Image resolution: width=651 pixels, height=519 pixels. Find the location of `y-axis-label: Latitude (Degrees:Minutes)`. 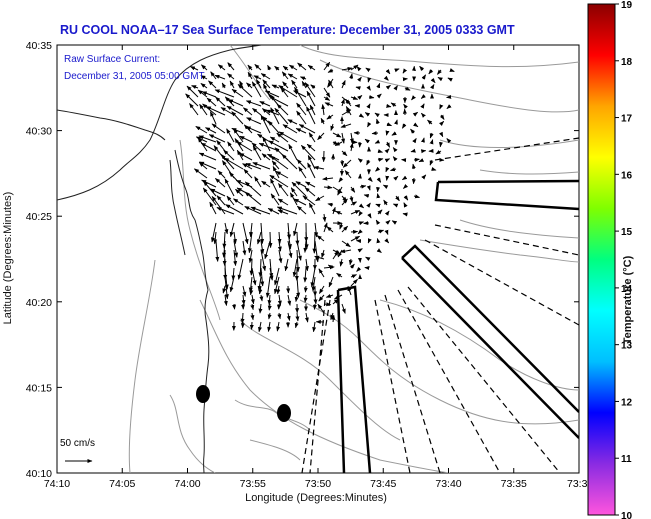

y-axis-label: Latitude (Degrees:Minutes) is located at coordinates (8, 258).